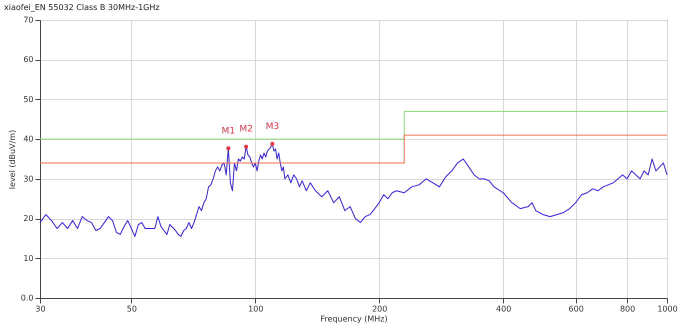 This screenshot has width=680, height=326. What do you see at coordinates (28, 99) in the screenshot?
I see `y-tick-label: 50` at bounding box center [28, 99].